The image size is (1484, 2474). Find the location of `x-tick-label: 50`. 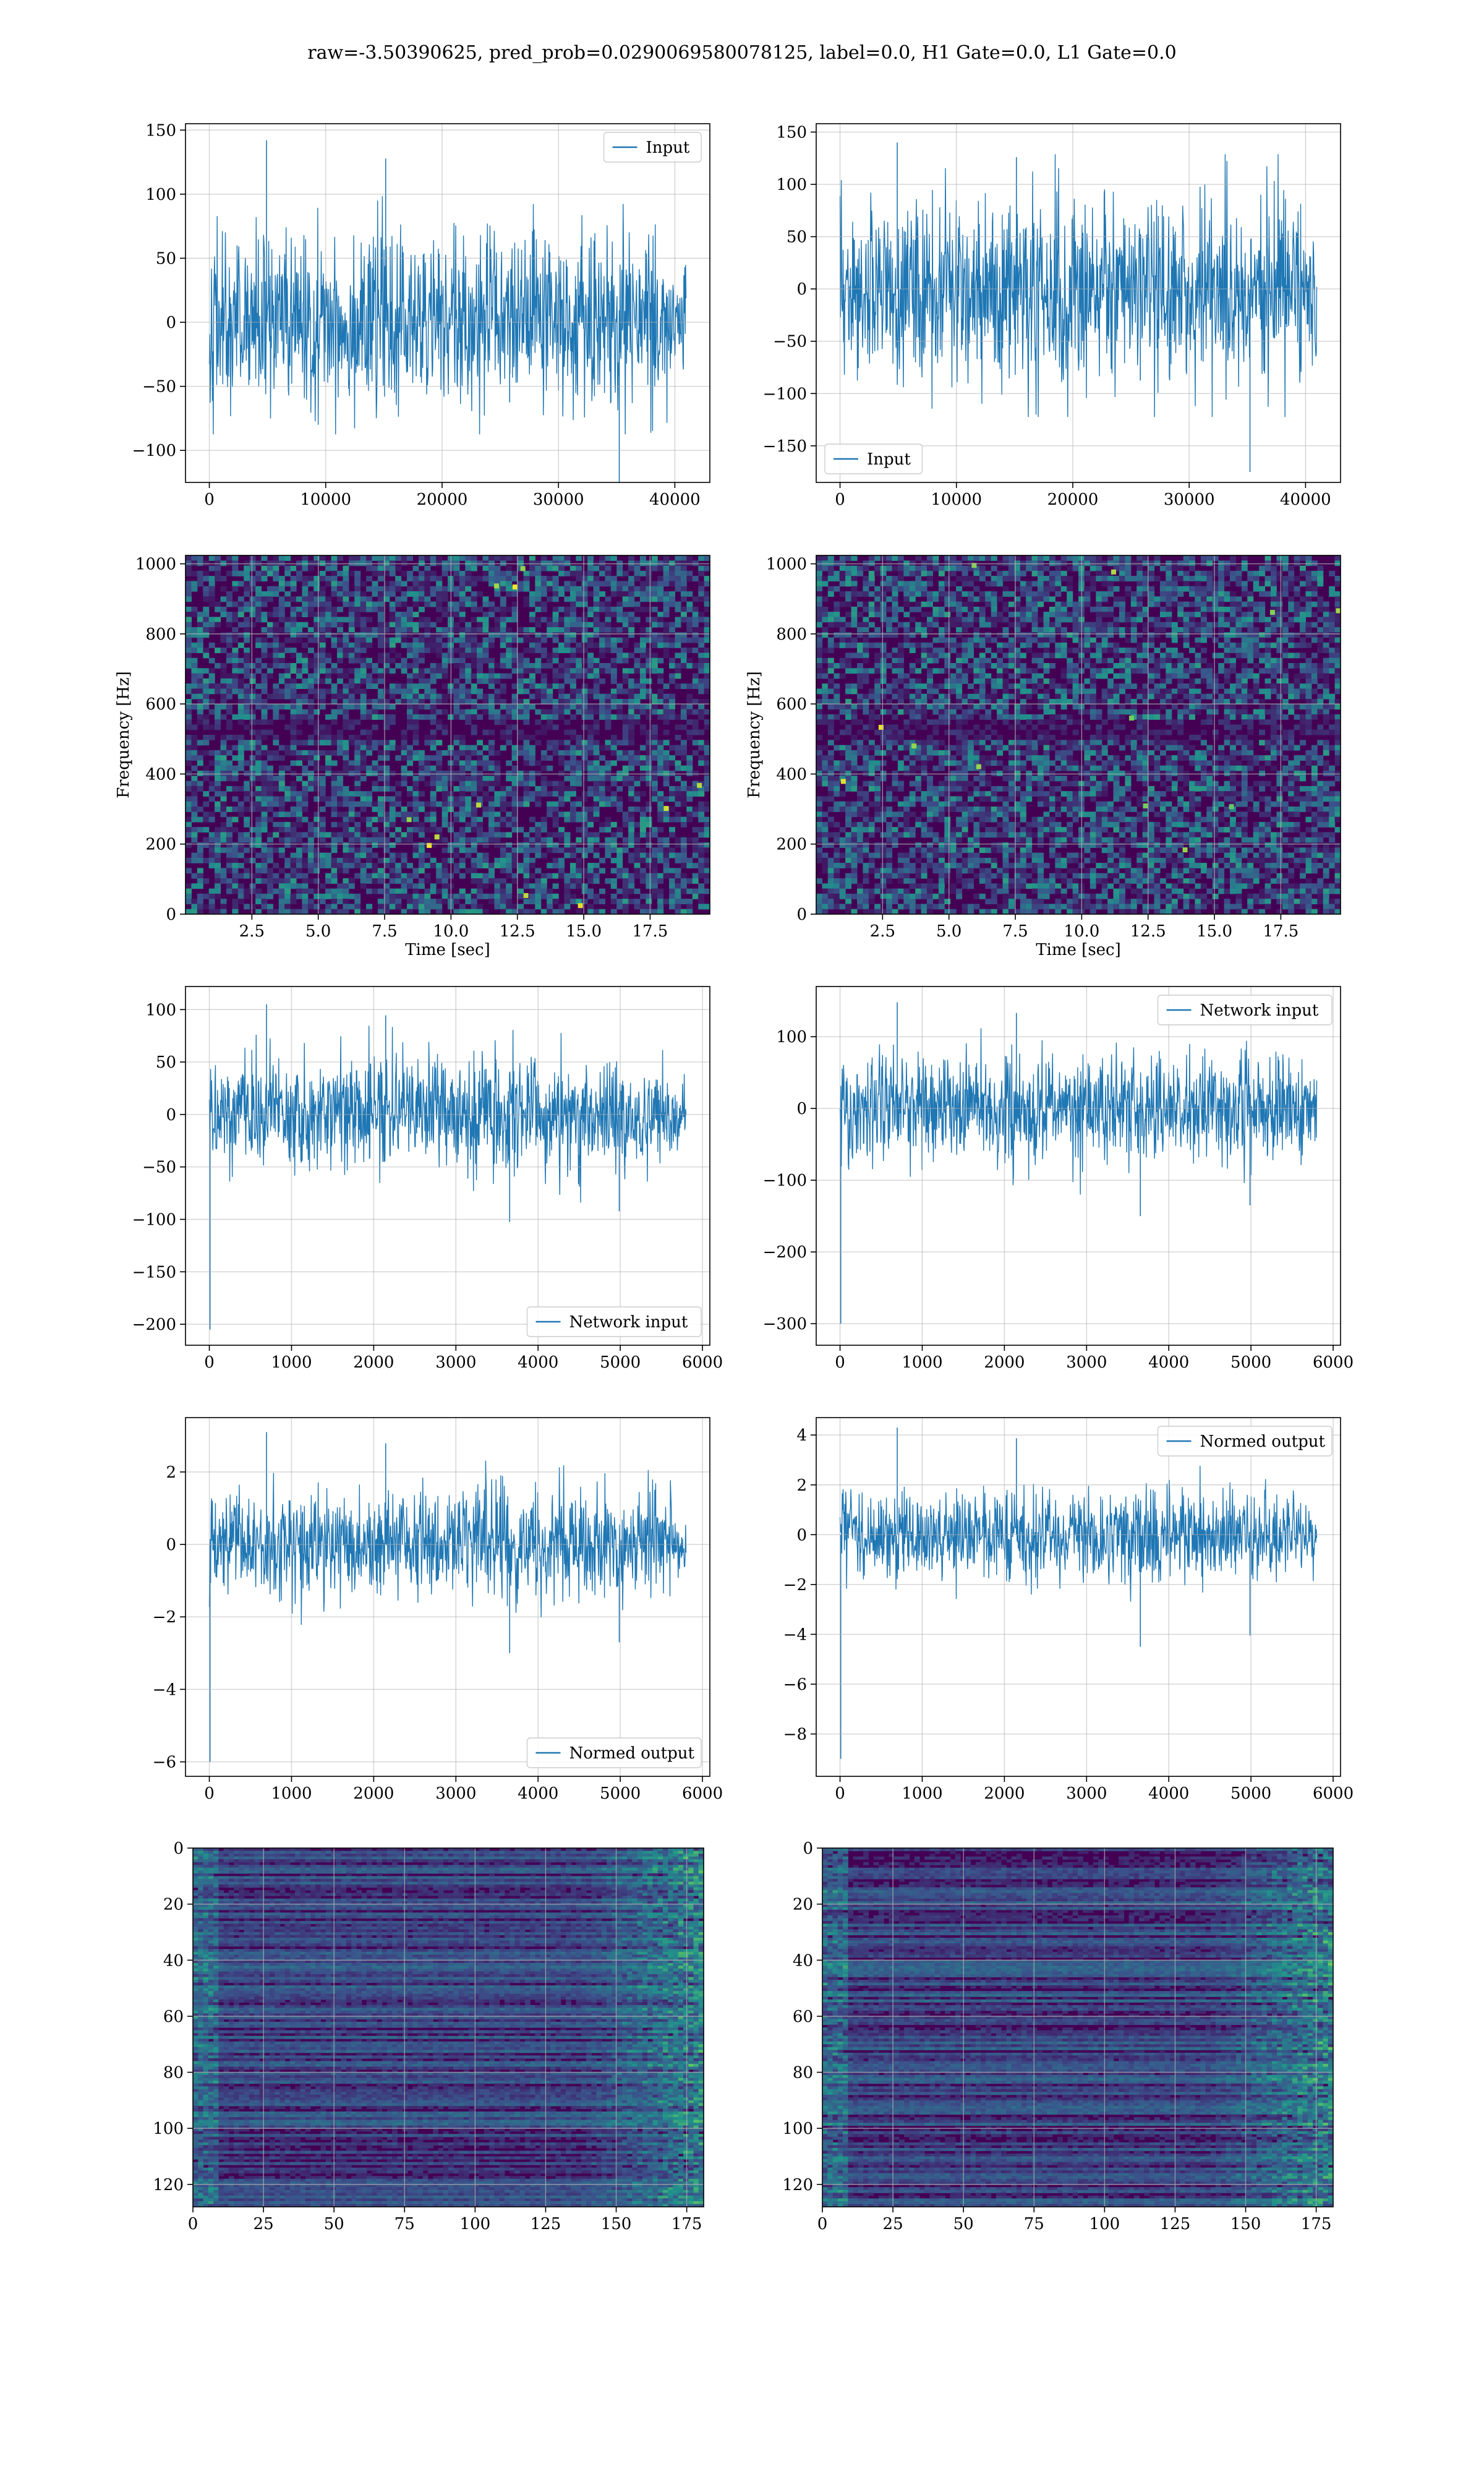

x-tick-label: 50 is located at coordinates (963, 2224).